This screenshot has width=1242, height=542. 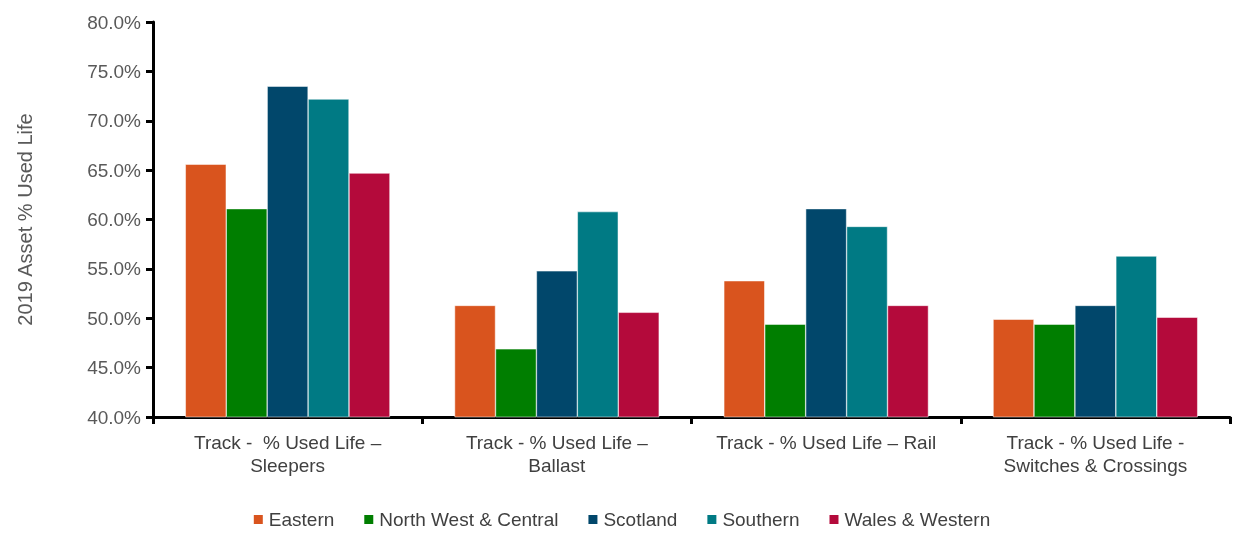 What do you see at coordinates (557, 454) in the screenshot?
I see `x-tick-label: Track - % Used Life – Ballast` at bounding box center [557, 454].